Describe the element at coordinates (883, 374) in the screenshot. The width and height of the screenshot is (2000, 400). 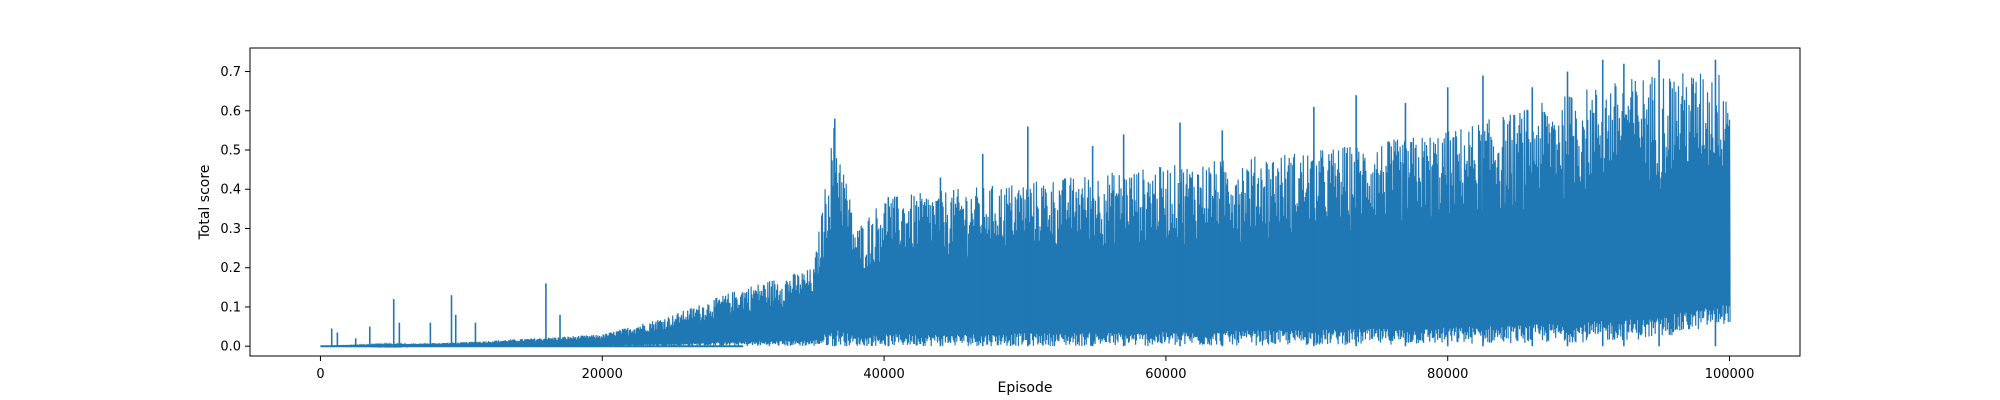
I see `x-tick-label: 40000` at that location.